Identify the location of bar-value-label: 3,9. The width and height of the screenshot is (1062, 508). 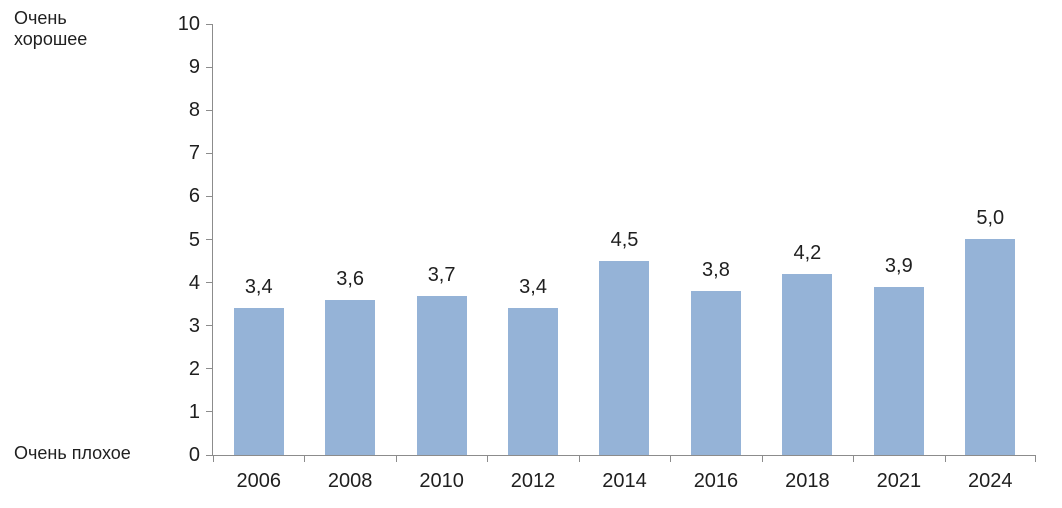
(898, 266).